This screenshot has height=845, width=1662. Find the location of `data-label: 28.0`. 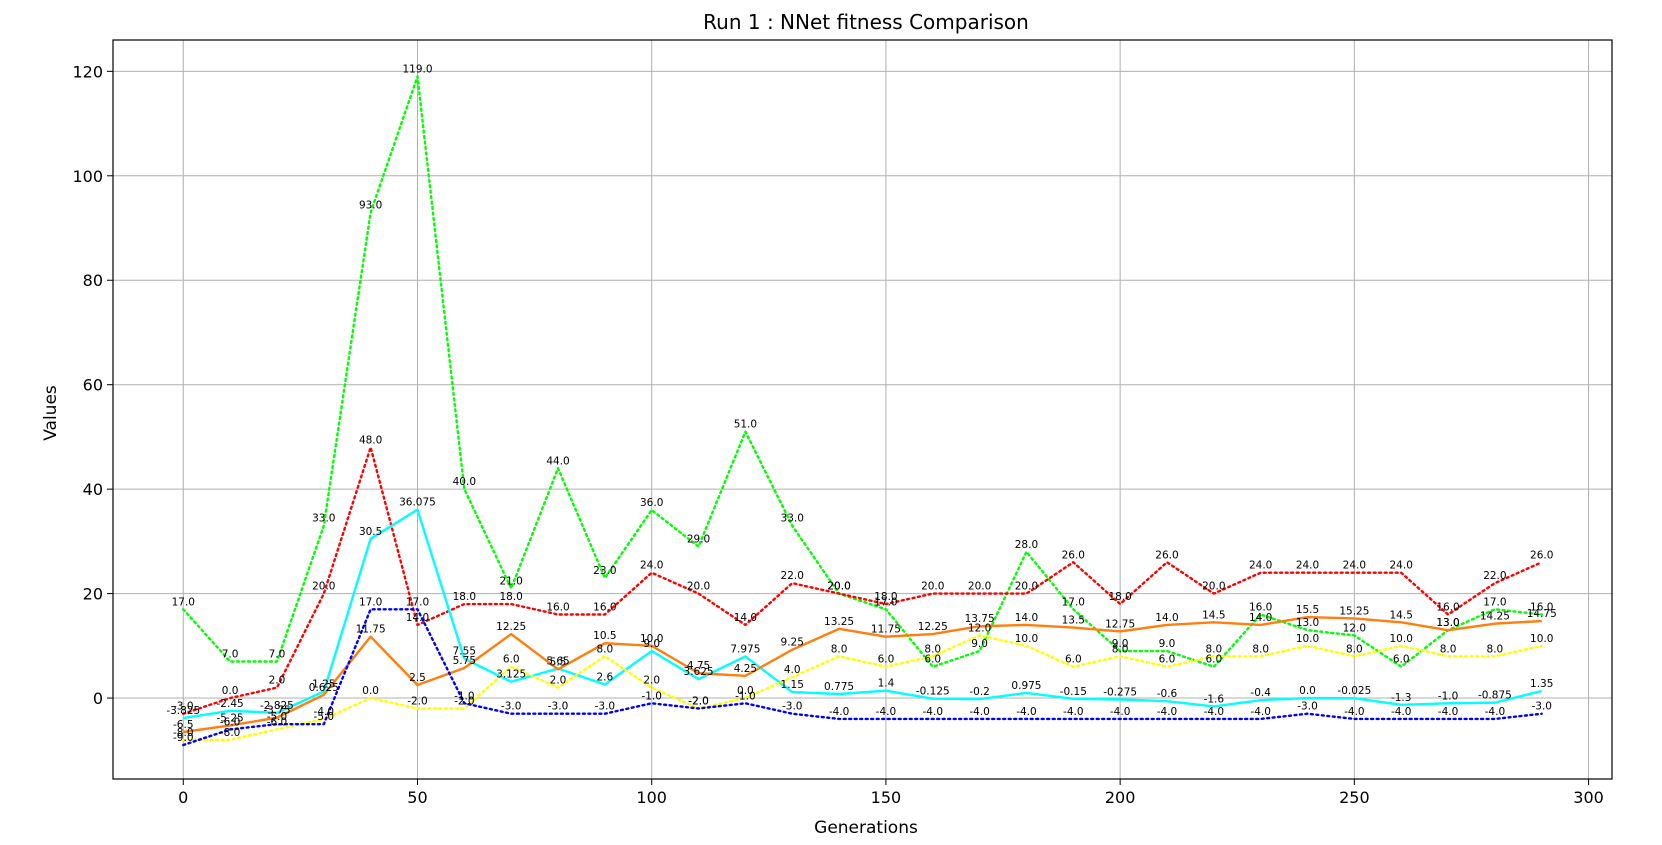

data-label: 28.0 is located at coordinates (1026, 545).